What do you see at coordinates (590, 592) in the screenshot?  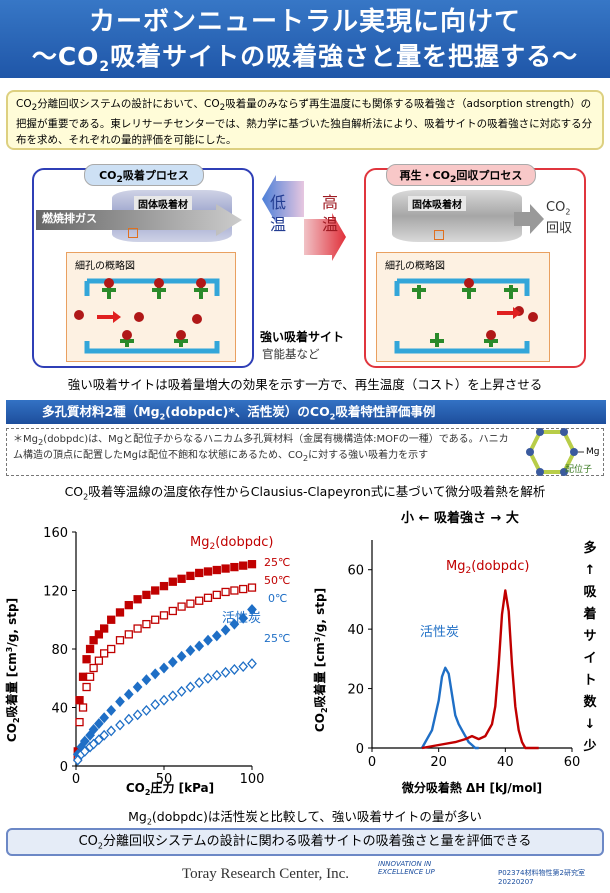 I see `side-label-char: 吸` at bounding box center [590, 592].